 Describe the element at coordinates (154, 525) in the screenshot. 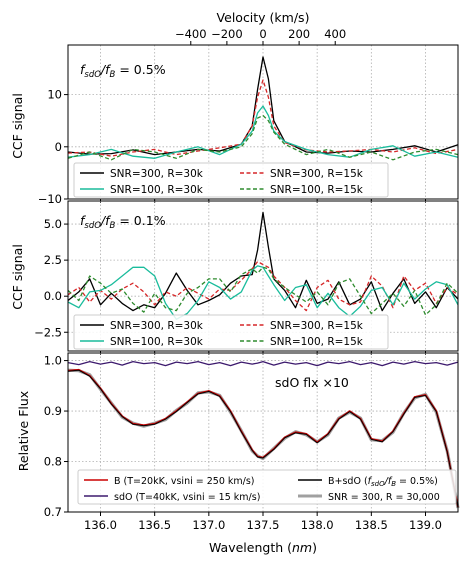

I see `x-tick-label: 136.5` at that location.